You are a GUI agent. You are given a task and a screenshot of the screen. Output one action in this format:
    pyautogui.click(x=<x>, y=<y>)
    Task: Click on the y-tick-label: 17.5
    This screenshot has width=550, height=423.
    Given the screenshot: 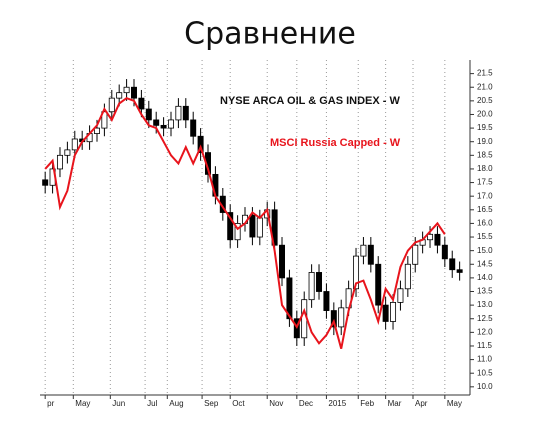 What is the action you would take?
    pyautogui.click(x=485, y=182)
    